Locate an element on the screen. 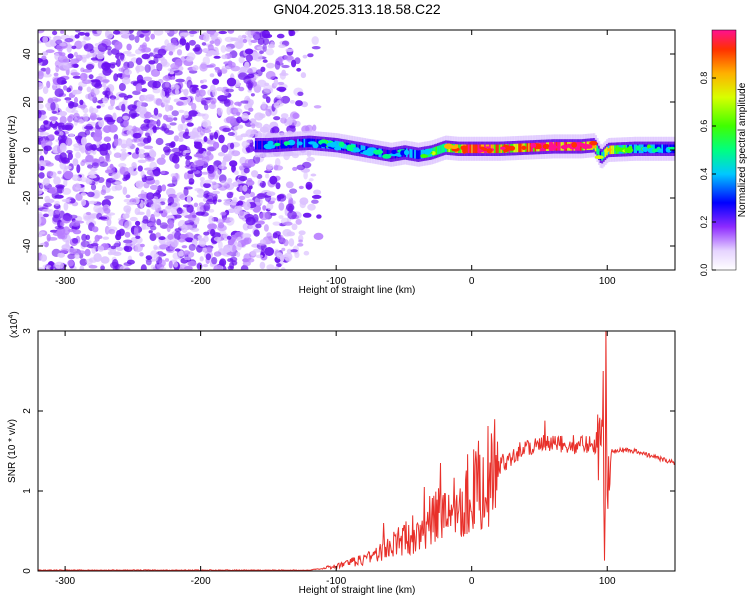 The image size is (750, 600). svg-text: (x104) is located at coordinates (14, 324).